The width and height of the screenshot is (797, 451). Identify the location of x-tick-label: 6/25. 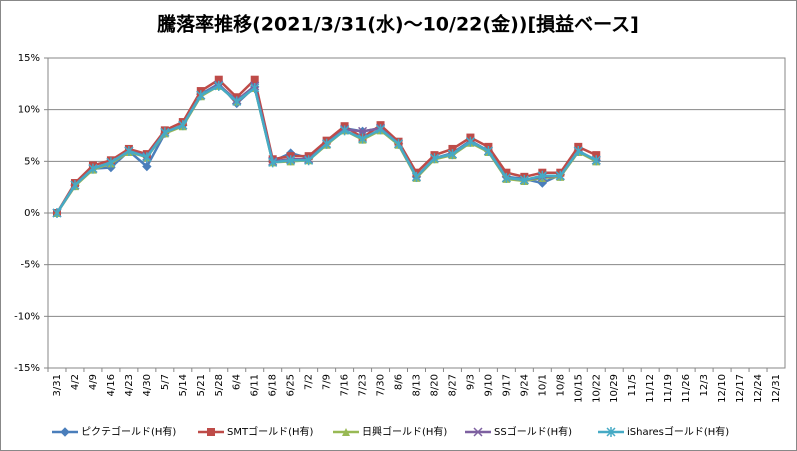
(291, 385).